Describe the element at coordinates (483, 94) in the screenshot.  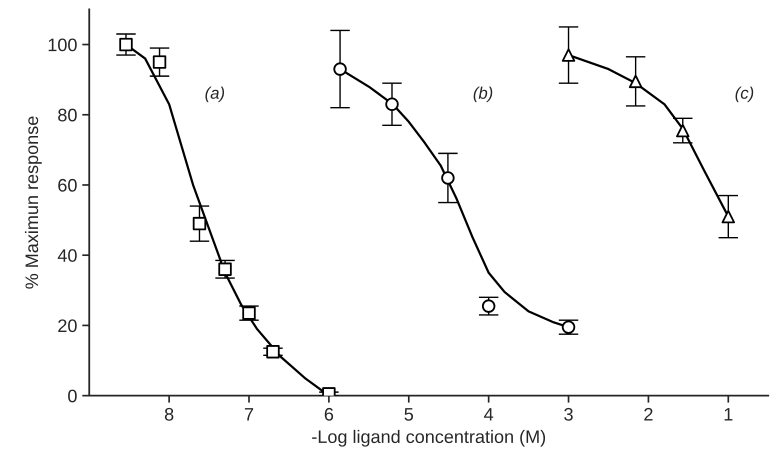
I see `annotation: (b)` at that location.